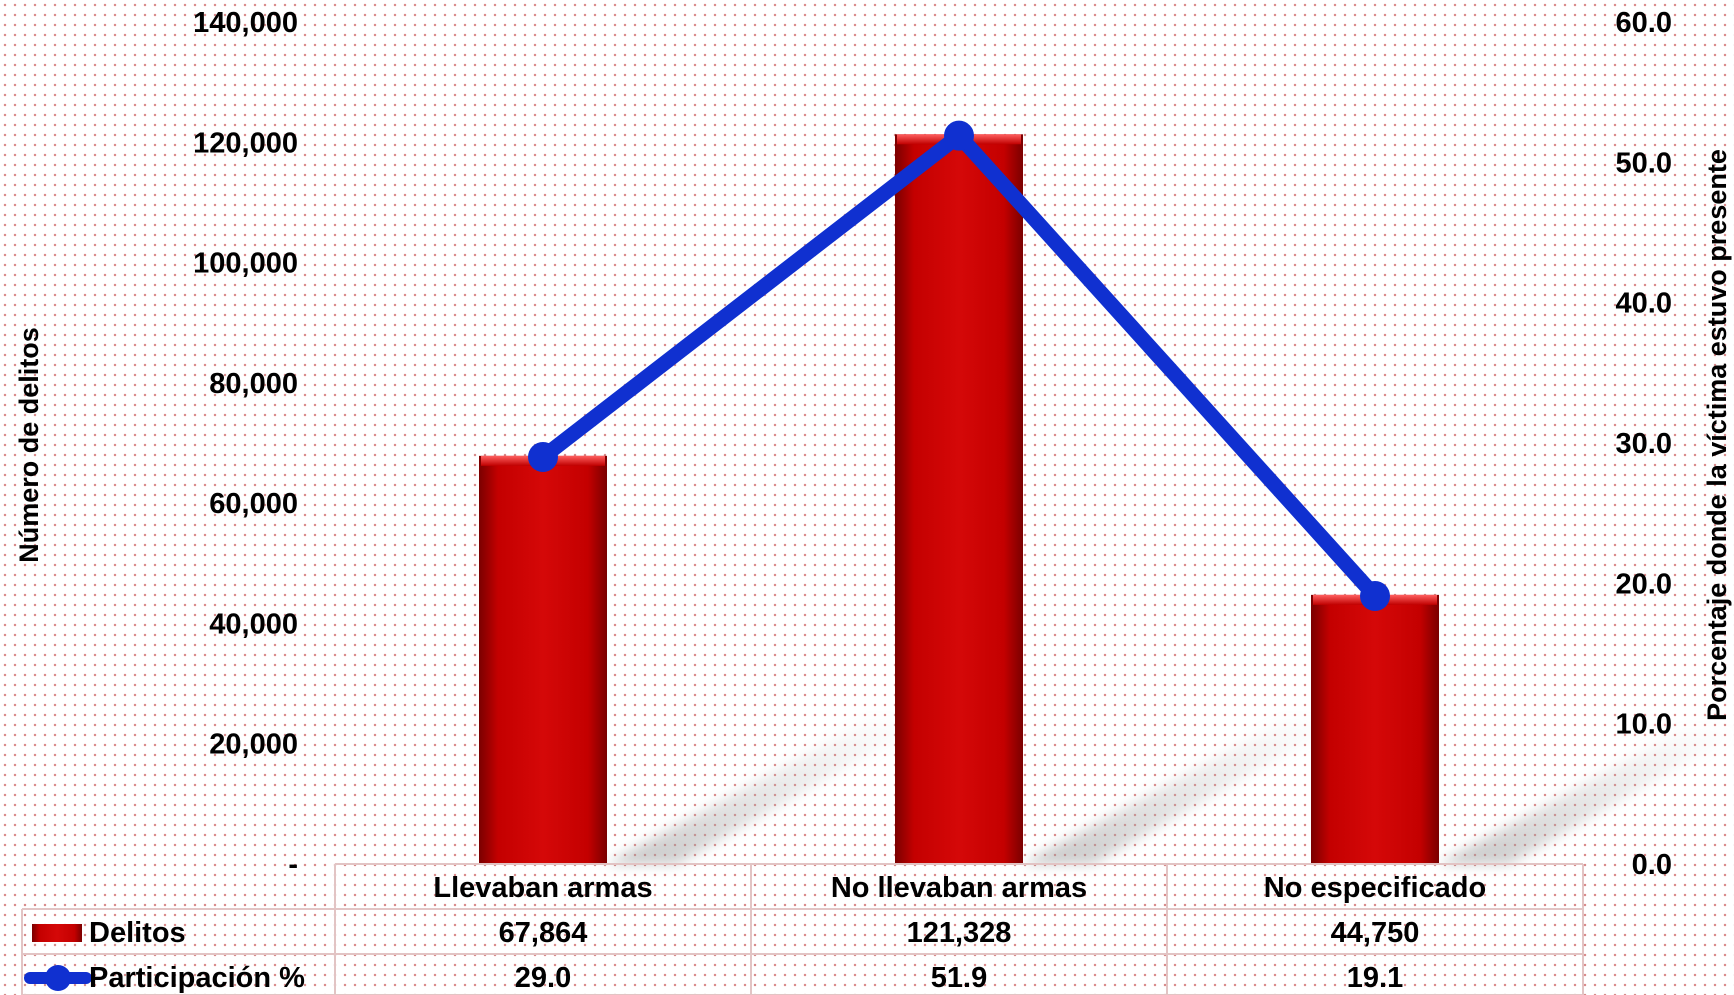 This screenshot has width=1734, height=995. Describe the element at coordinates (1375, 888) in the screenshot. I see `category-label: No especificado` at that location.